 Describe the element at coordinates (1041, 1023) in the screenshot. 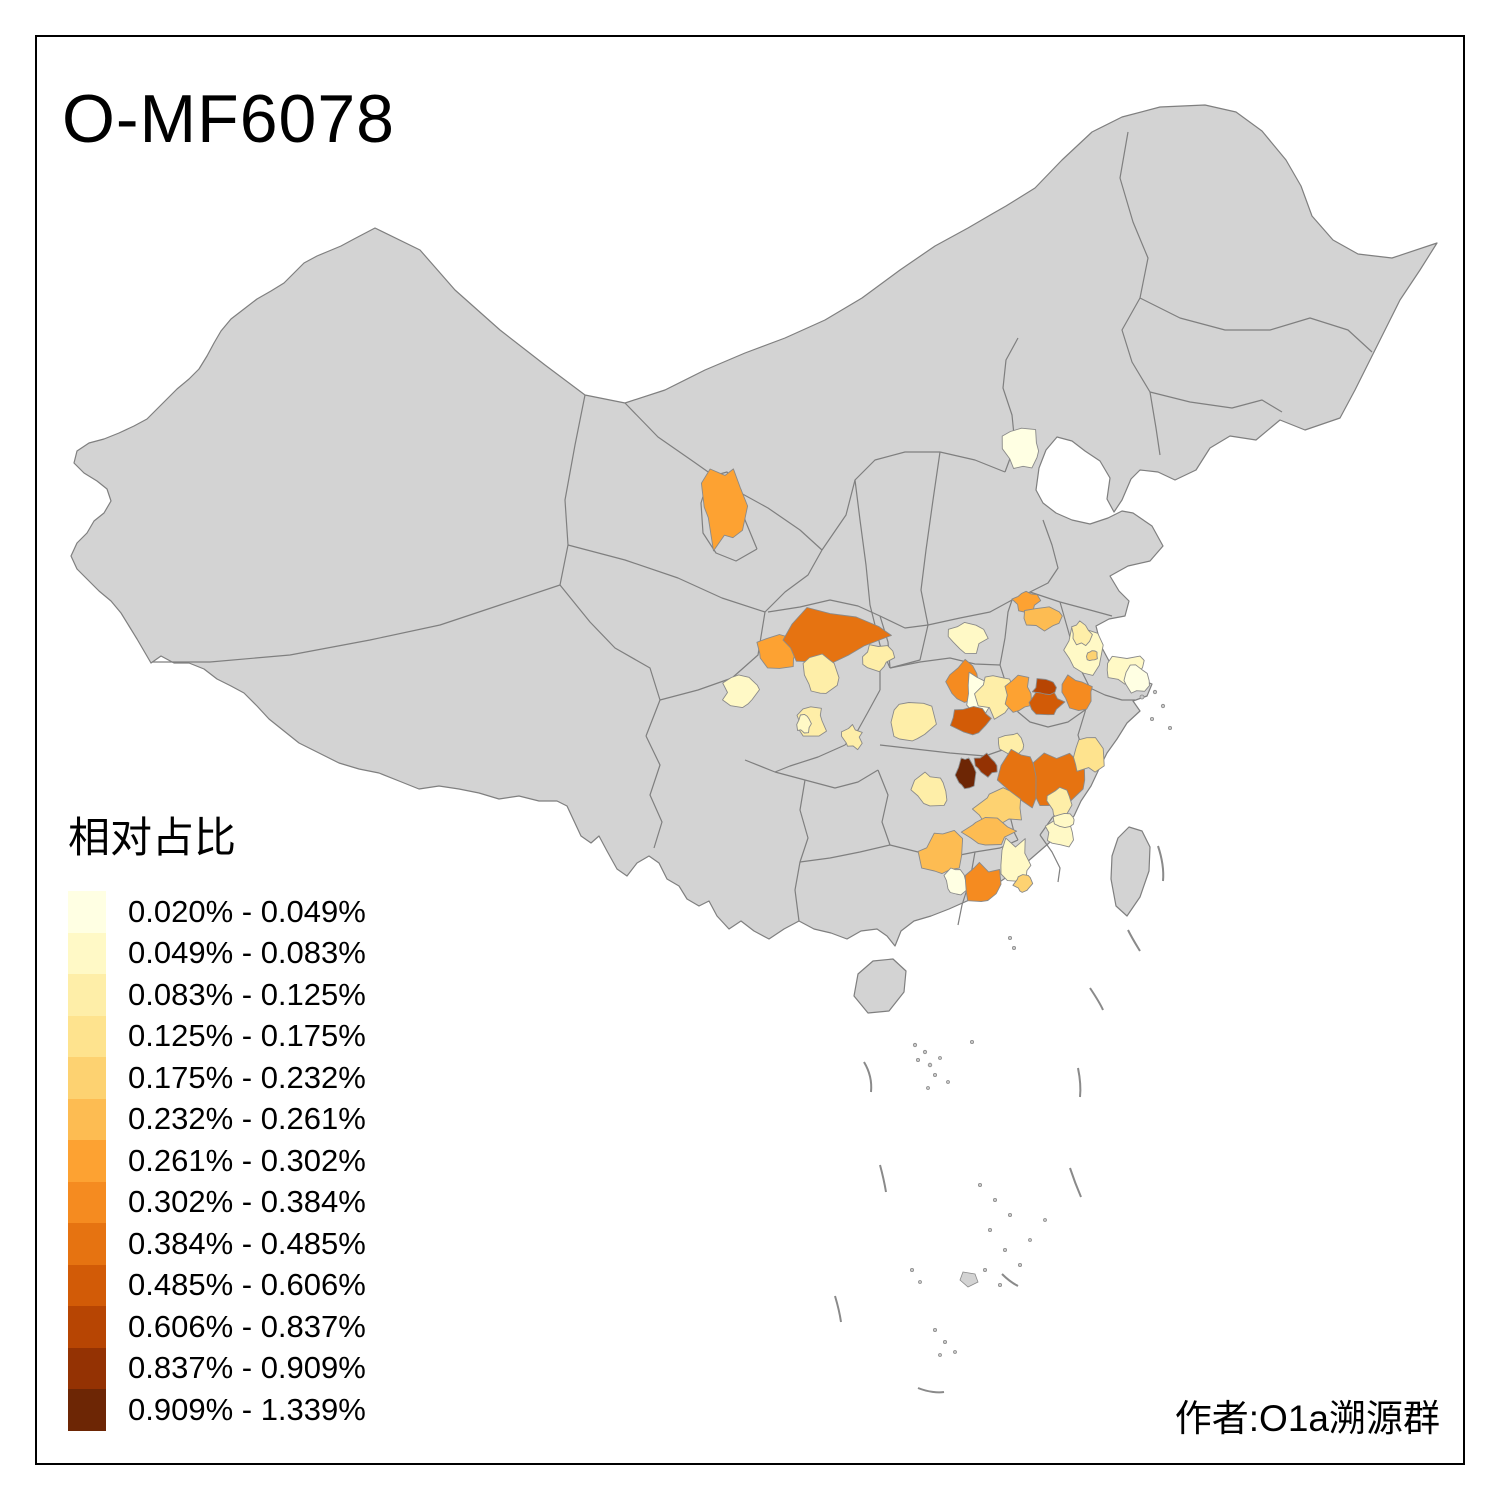

I see `island-dots` at that location.